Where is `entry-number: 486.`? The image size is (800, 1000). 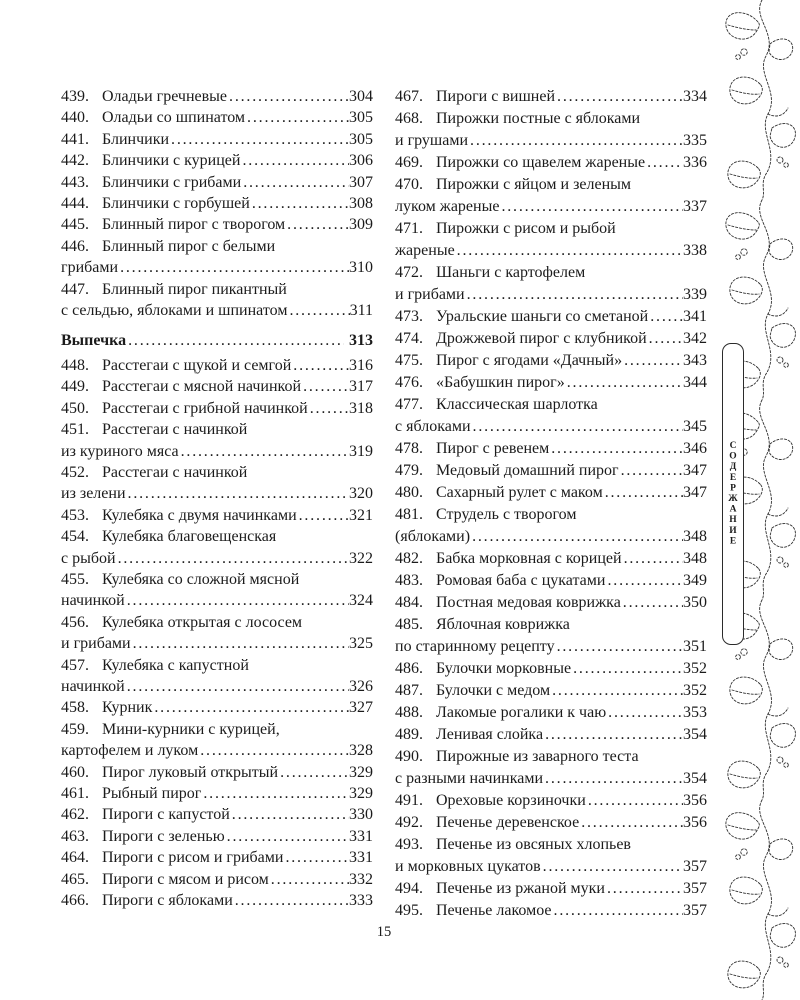 entry-number: 486. is located at coordinates (409, 668).